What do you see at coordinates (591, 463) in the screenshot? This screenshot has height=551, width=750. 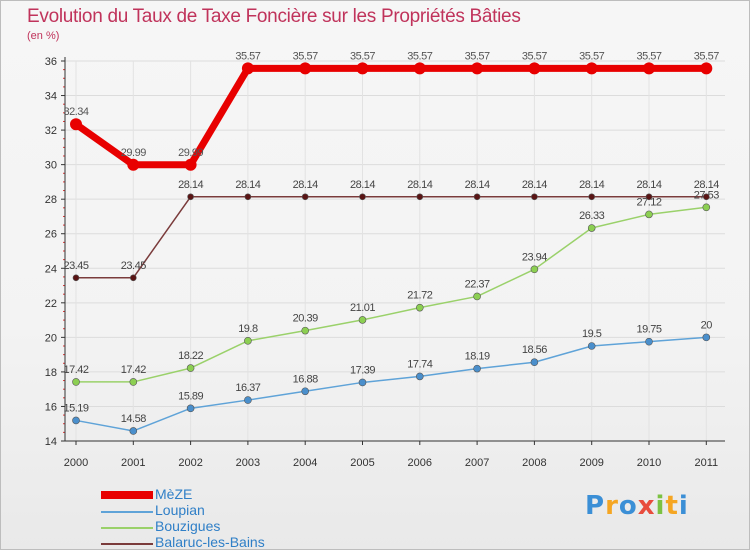 I see `x-tick-label: 2009` at bounding box center [591, 463].